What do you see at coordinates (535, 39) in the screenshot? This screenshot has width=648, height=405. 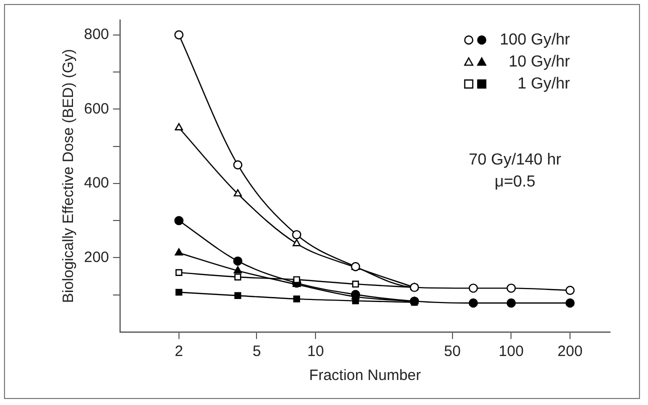 I see `legend-label: 100 Gy/hr` at bounding box center [535, 39].